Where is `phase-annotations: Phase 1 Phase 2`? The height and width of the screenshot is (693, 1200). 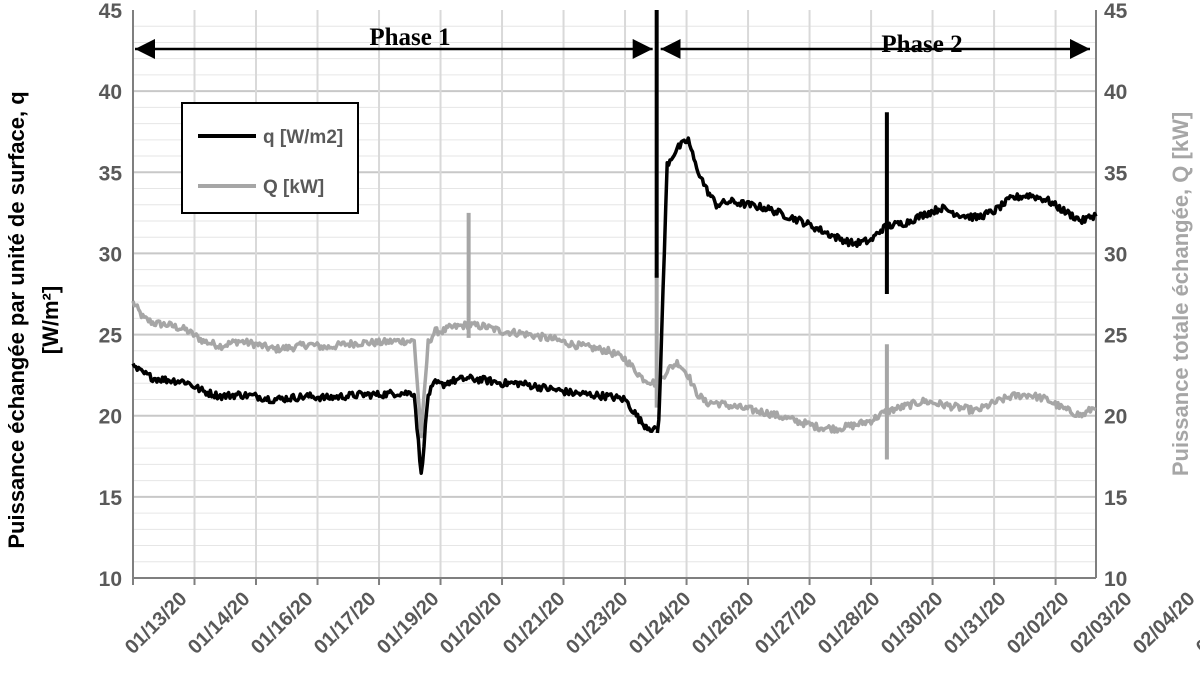 phase-annotations: Phase 1 Phase 2 is located at coordinates (612, 41).